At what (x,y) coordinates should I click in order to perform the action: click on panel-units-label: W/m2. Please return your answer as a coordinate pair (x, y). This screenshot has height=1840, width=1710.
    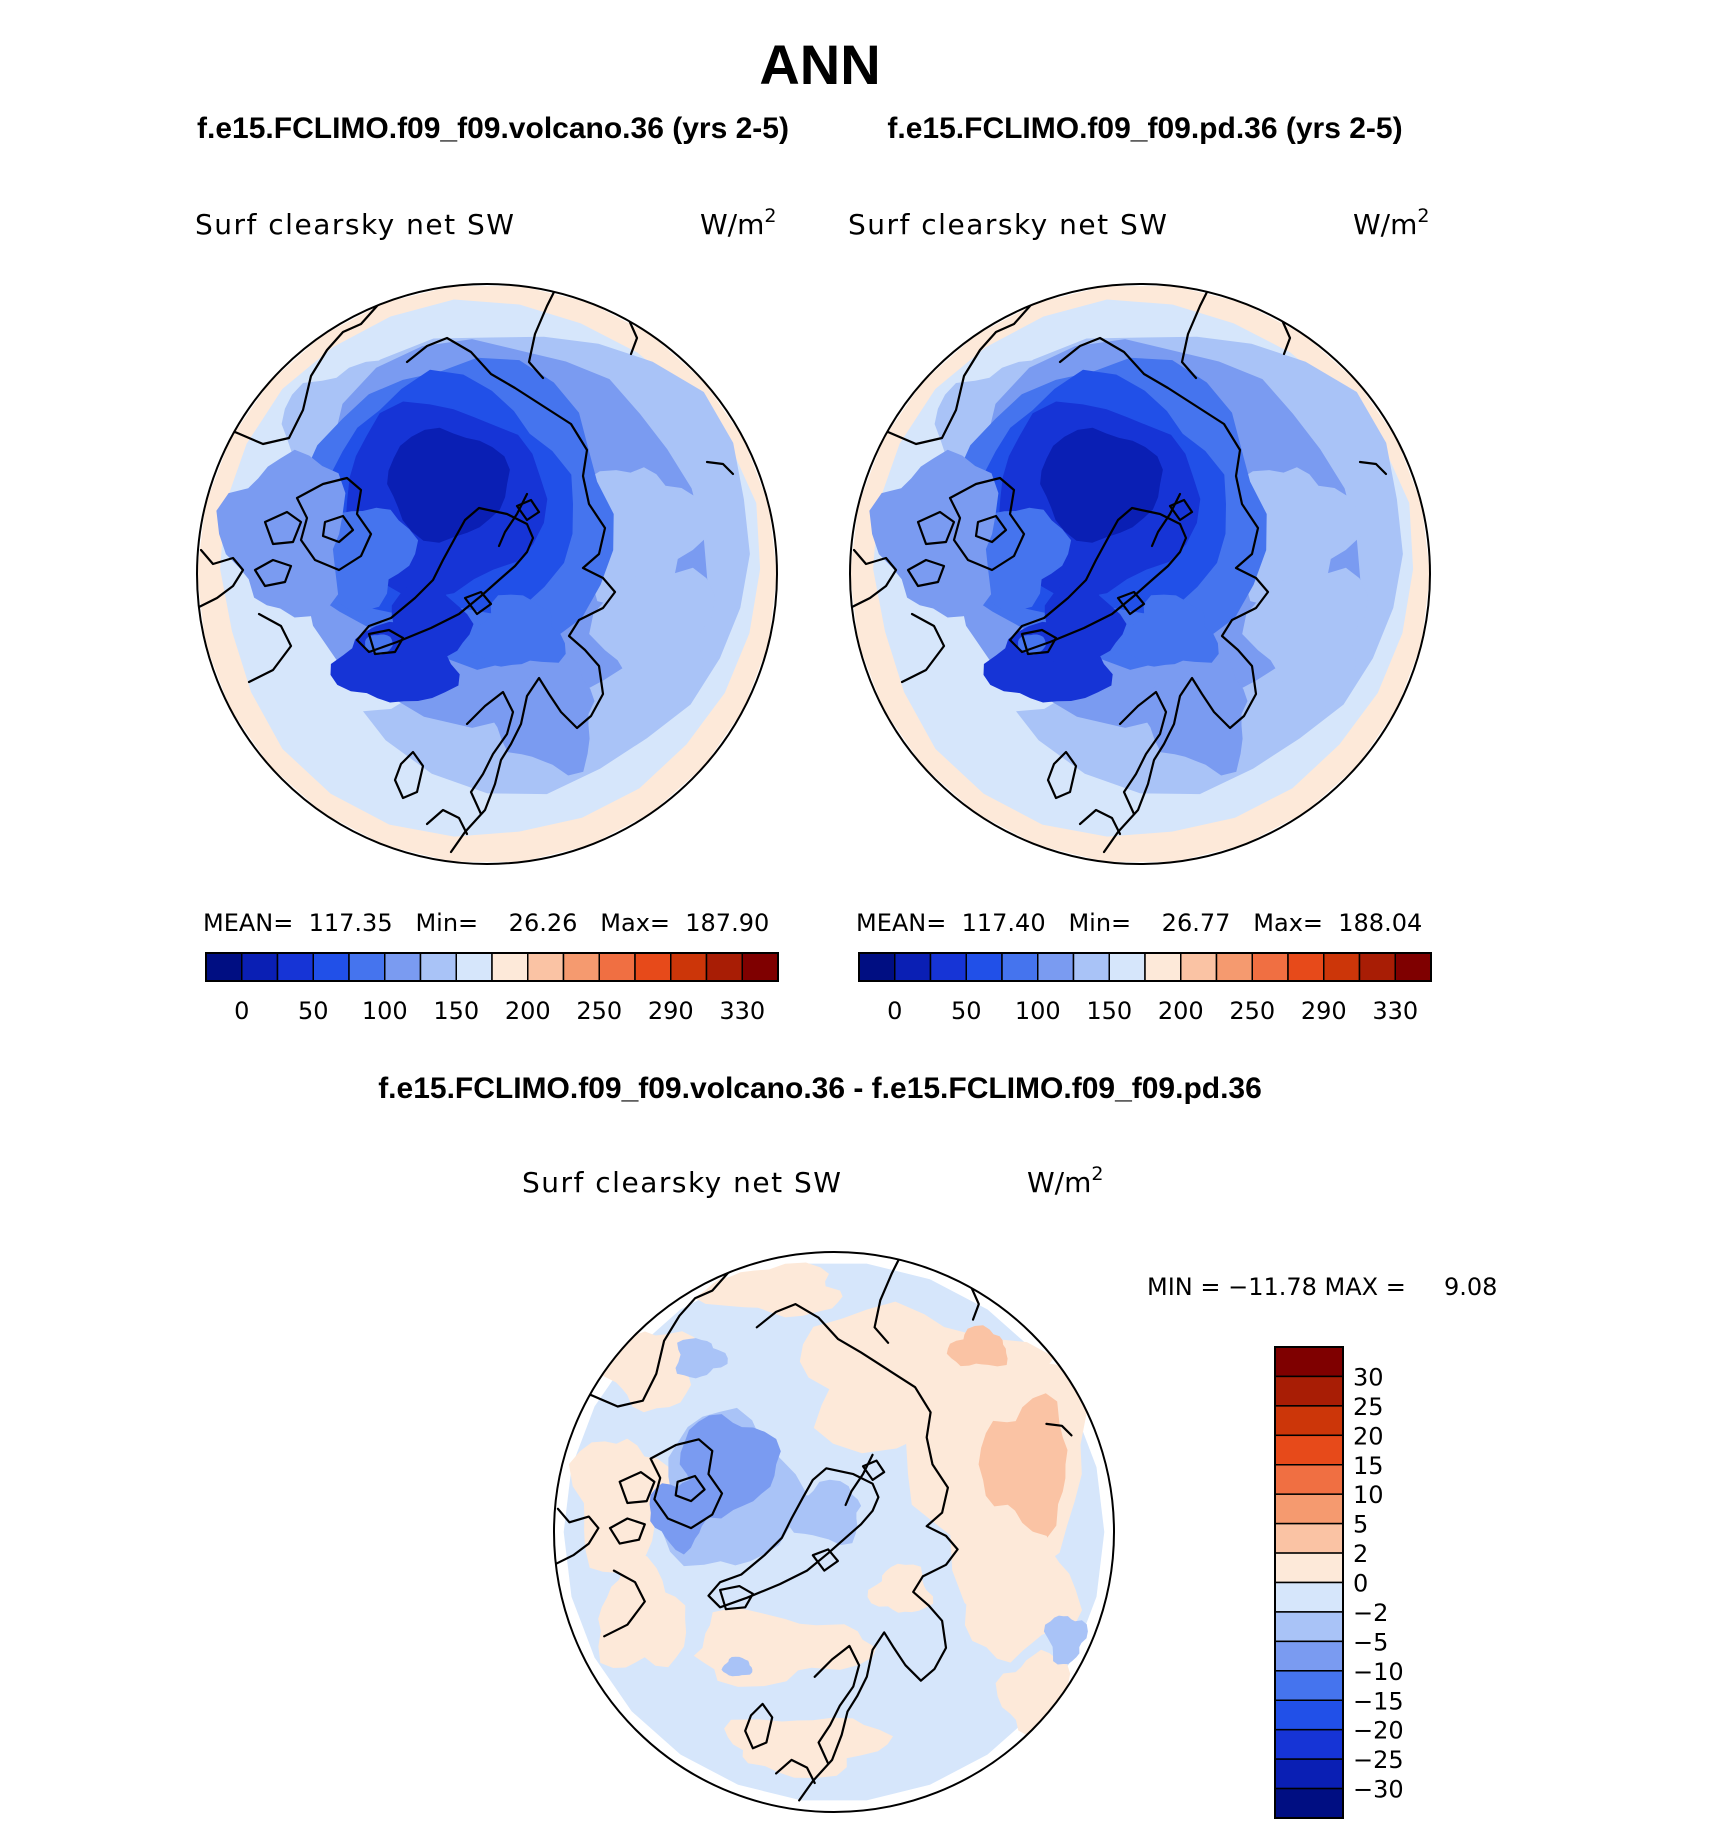
    Looking at the image, I should click on (738, 223).